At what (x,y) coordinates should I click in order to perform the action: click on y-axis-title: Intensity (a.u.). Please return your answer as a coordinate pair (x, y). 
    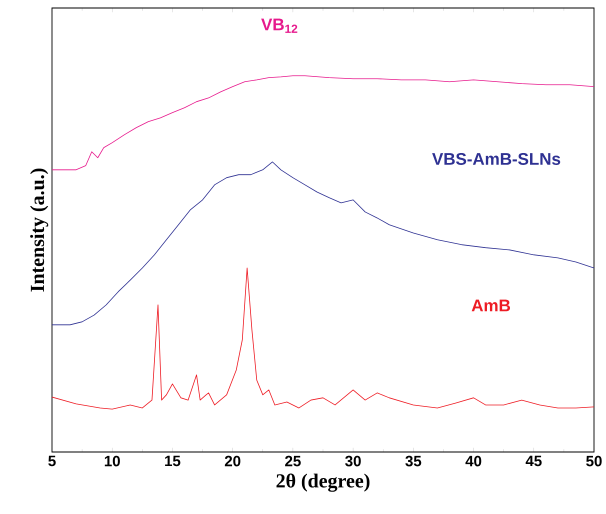
    Looking at the image, I should click on (39, 230).